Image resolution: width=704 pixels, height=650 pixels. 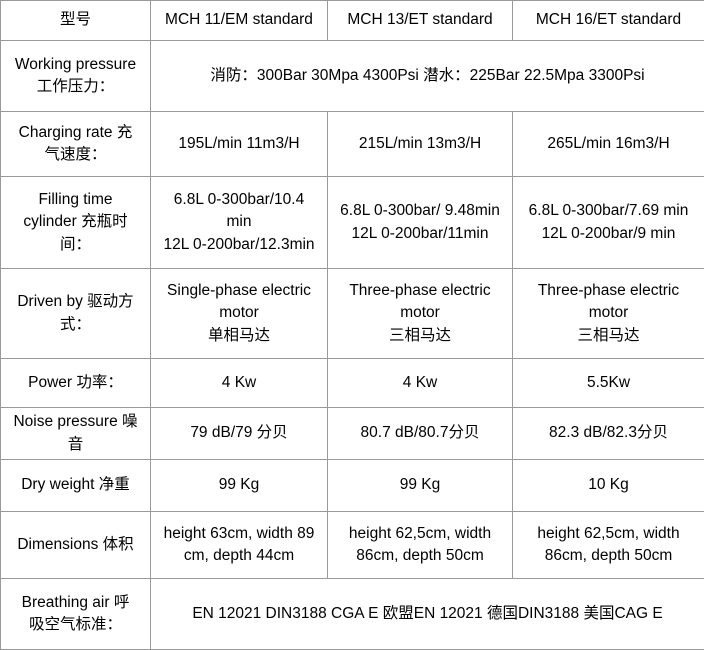 I want to click on row-label-noise-pressure: Noise pressure 噪 音, so click(x=76, y=434).